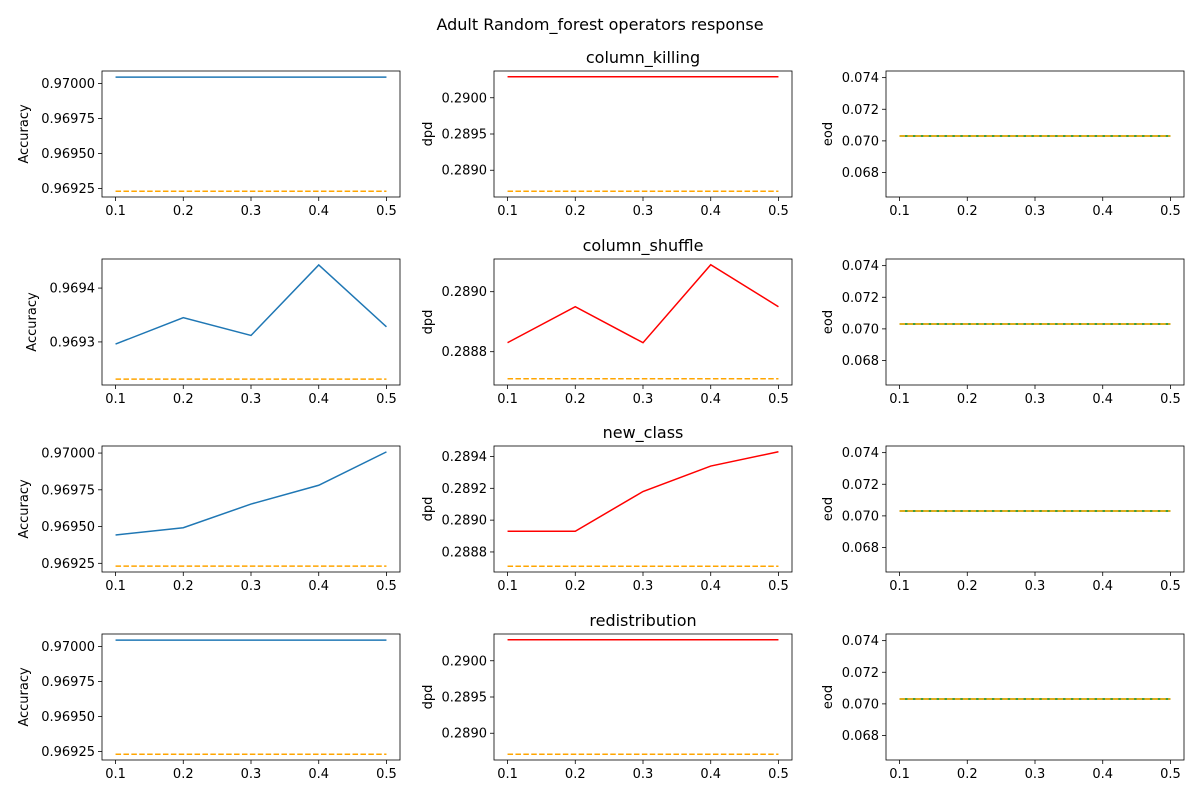 This screenshot has width=1200, height=800. I want to click on y-tick-label: 0.2892, so click(465, 489).